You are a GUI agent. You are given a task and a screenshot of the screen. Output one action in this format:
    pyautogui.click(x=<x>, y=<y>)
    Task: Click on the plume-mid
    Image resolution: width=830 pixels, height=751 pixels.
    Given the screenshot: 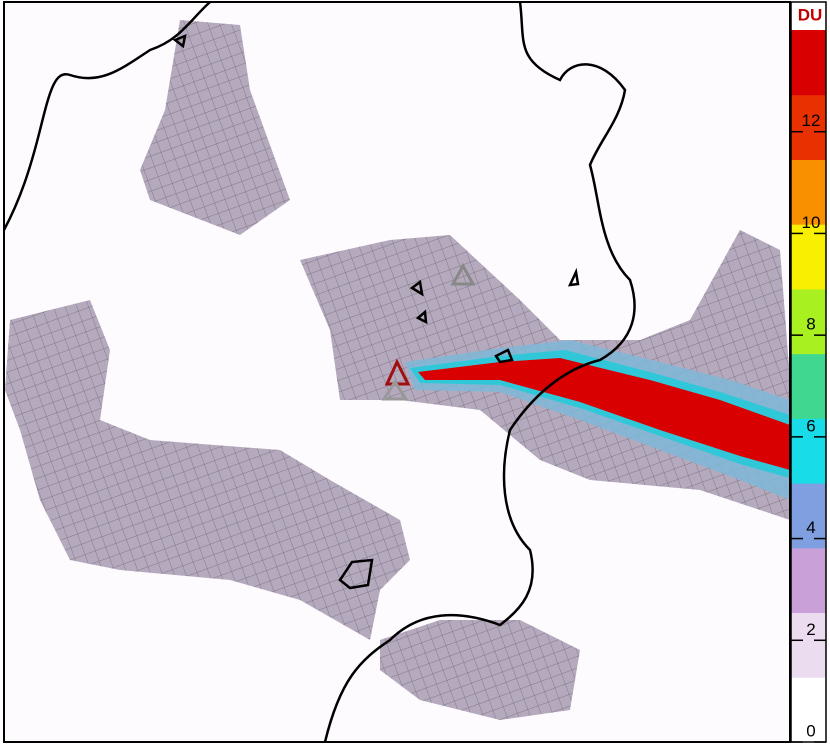 What is the action you would take?
    pyautogui.click(x=600, y=414)
    